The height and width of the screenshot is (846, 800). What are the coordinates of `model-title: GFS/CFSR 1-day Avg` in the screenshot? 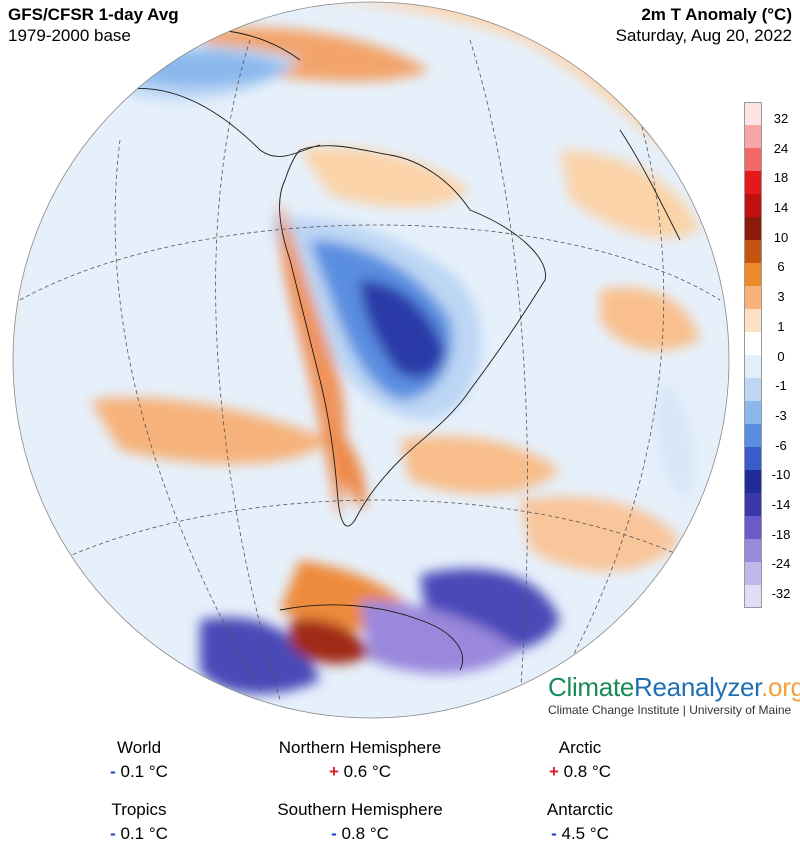 It's located at (93, 14).